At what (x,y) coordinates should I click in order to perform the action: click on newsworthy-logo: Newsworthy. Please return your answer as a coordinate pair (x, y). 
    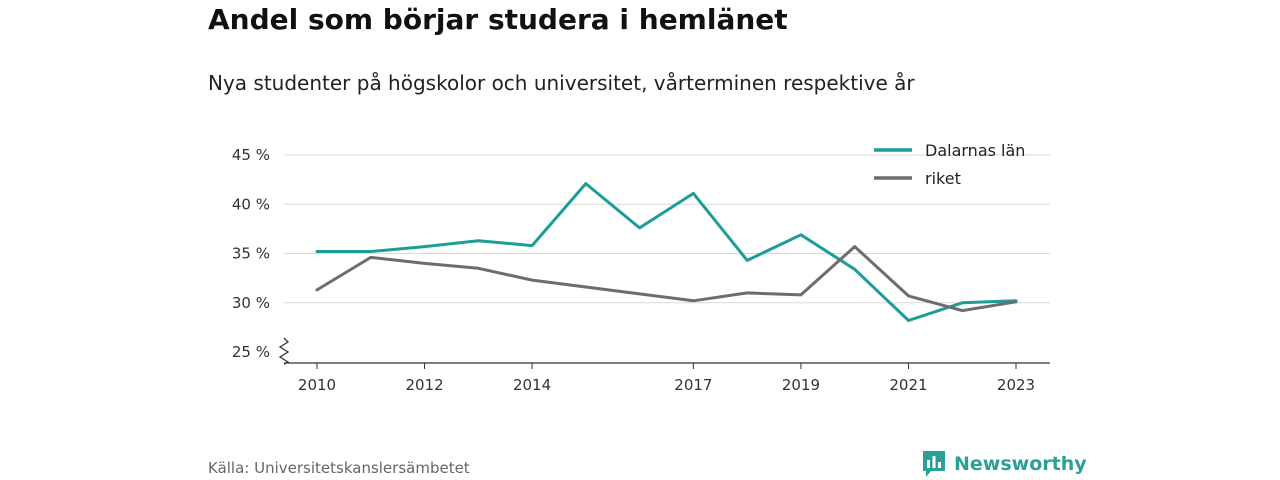
    Looking at the image, I should click on (1004, 464).